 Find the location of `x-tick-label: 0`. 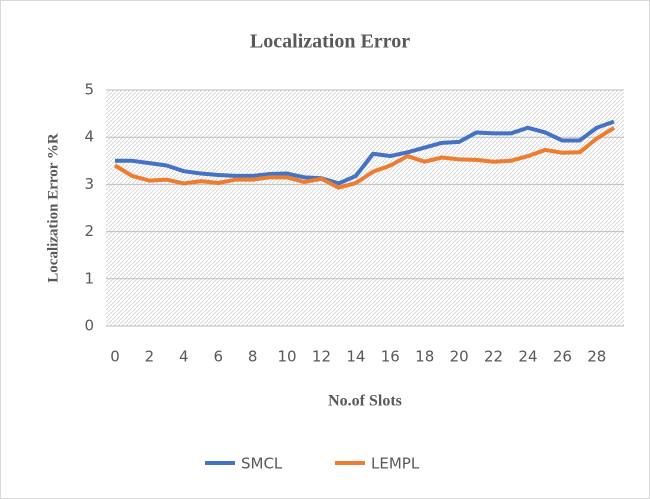

x-tick-label: 0 is located at coordinates (115, 357).